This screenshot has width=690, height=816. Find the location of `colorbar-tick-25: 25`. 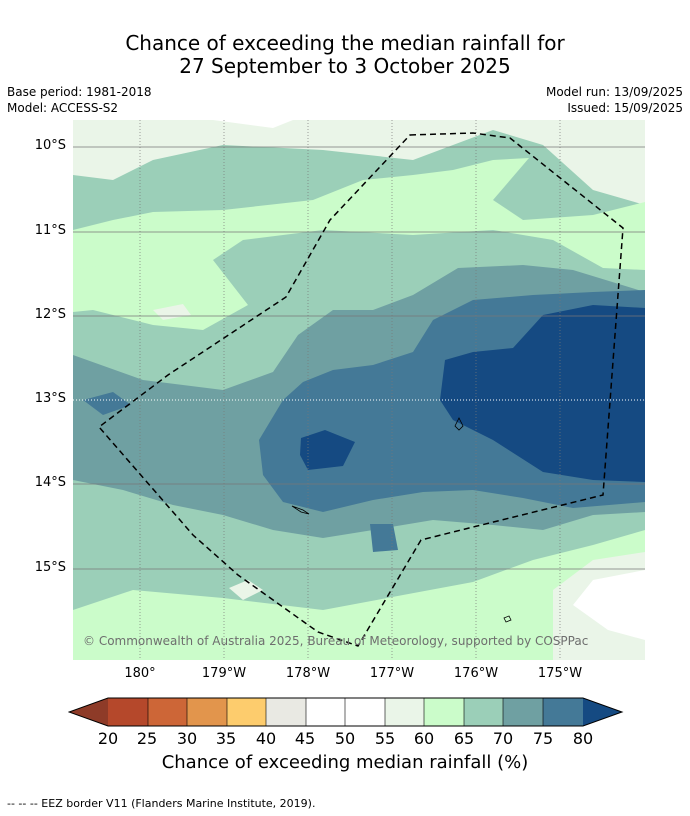

colorbar-tick-25: 25 is located at coordinates (147, 738).